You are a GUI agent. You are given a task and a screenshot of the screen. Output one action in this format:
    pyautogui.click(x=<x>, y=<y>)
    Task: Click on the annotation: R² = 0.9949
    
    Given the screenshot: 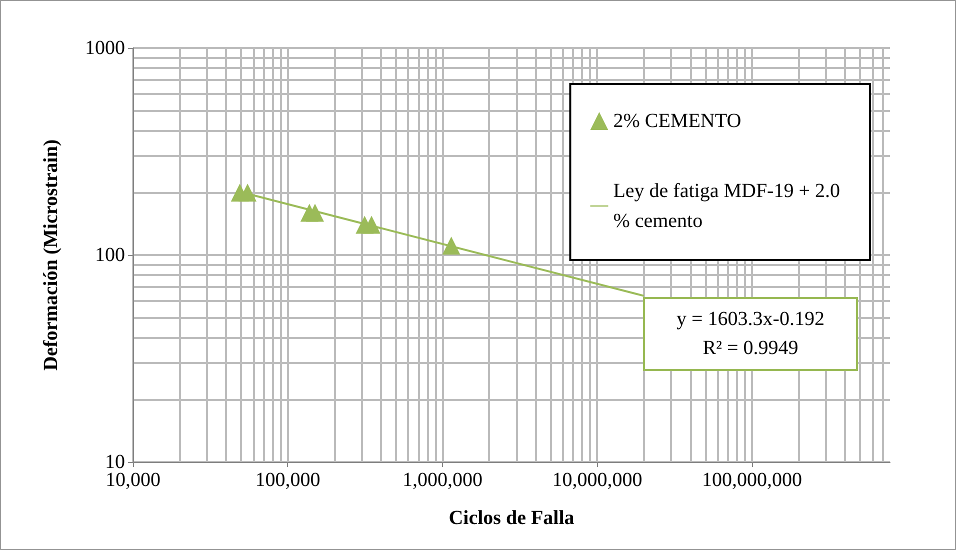 What is the action you would take?
    pyautogui.click(x=751, y=348)
    